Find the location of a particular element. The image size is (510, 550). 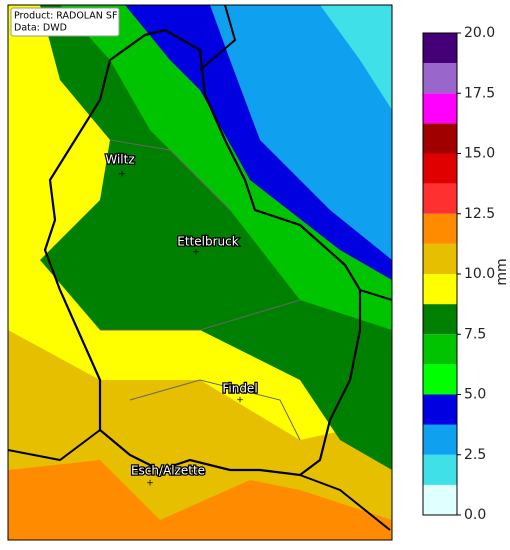

colorbar: 0.0 2.5 5.0 7.5 10.0 12.5 15.0 17.5 20.0 is located at coordinates (458, 274).